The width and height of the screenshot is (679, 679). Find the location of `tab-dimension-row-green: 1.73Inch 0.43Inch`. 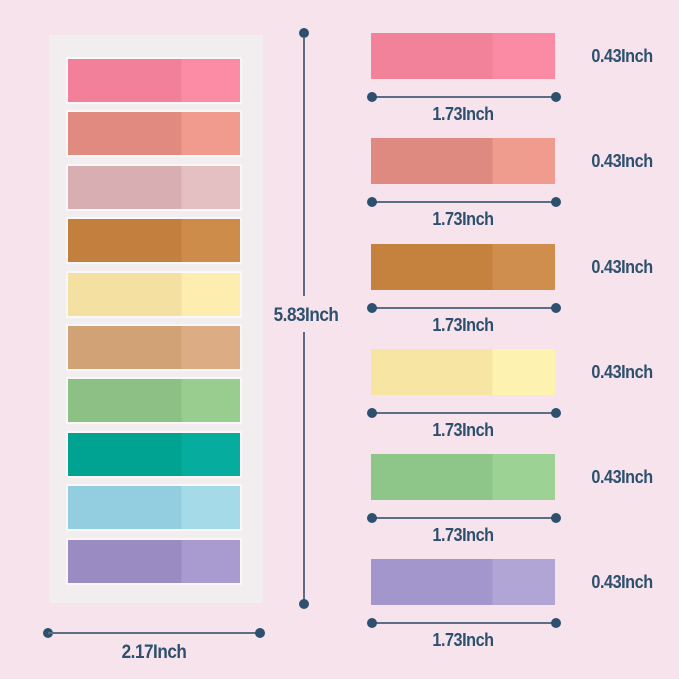

tab-dimension-row-green: 1.73Inch 0.43Inch is located at coordinates (519, 506).